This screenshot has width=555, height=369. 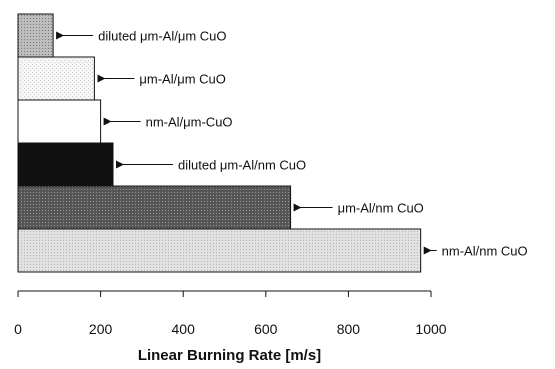 I want to click on x-tick-label-4: 800, so click(x=349, y=329).